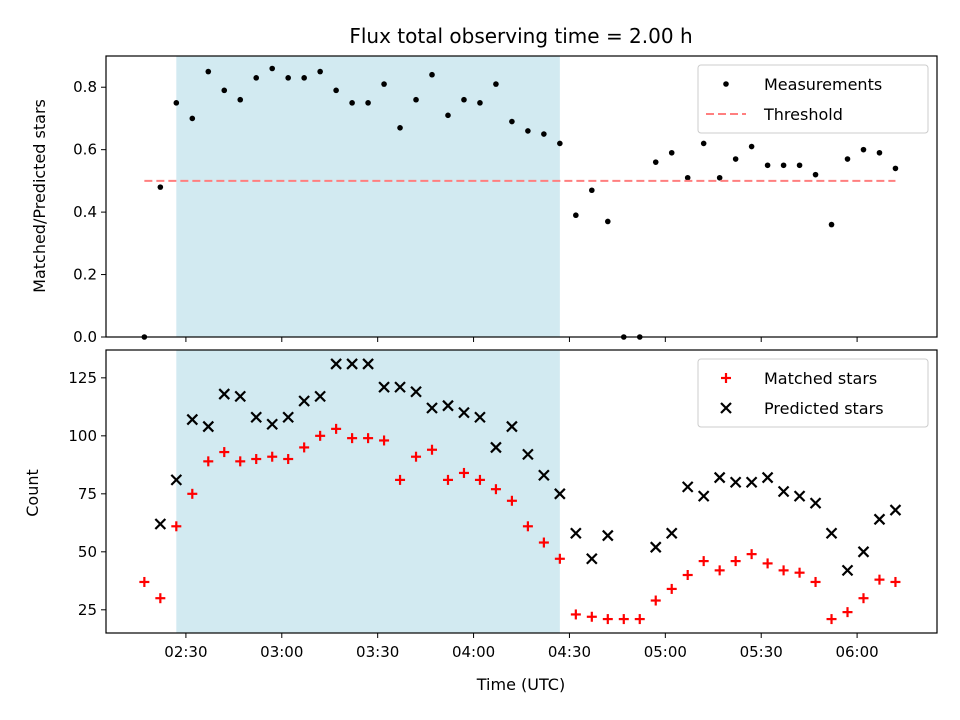  Describe the element at coordinates (377, 652) in the screenshot. I see `x-tick-label: 03:30` at that location.